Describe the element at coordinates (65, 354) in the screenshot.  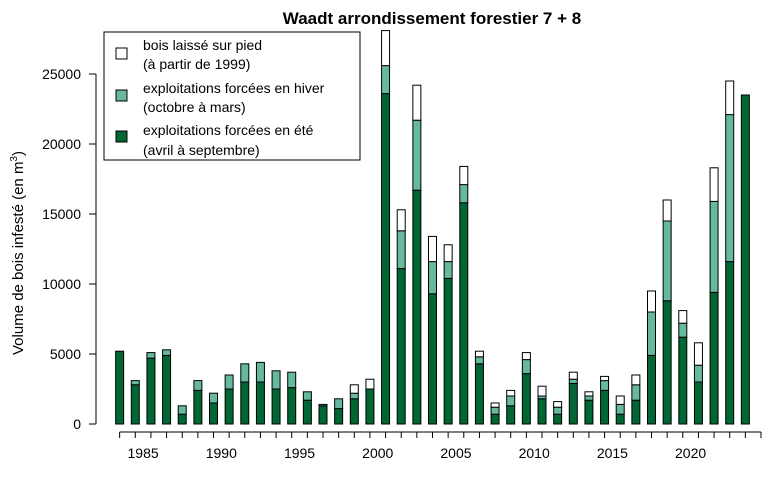
I see `y-tick-label-5000: 5000` at that location.